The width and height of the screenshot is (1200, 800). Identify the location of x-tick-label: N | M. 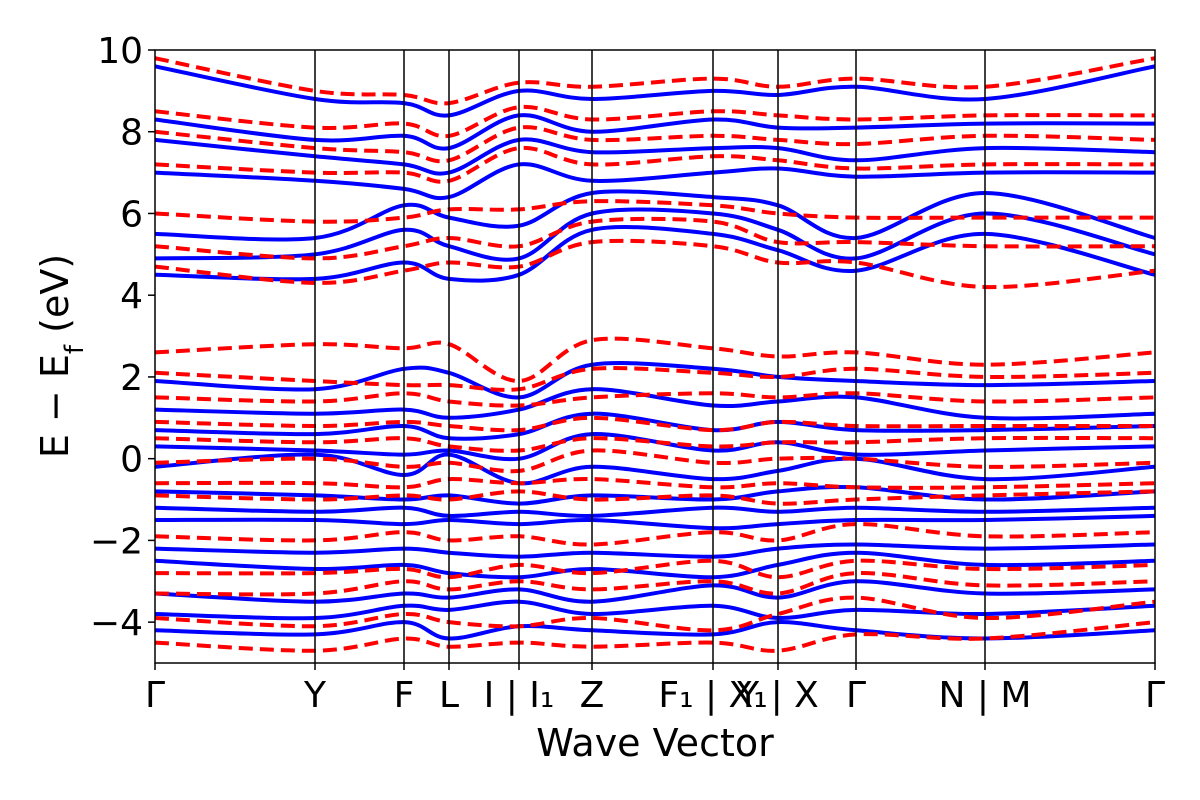
(984, 695).